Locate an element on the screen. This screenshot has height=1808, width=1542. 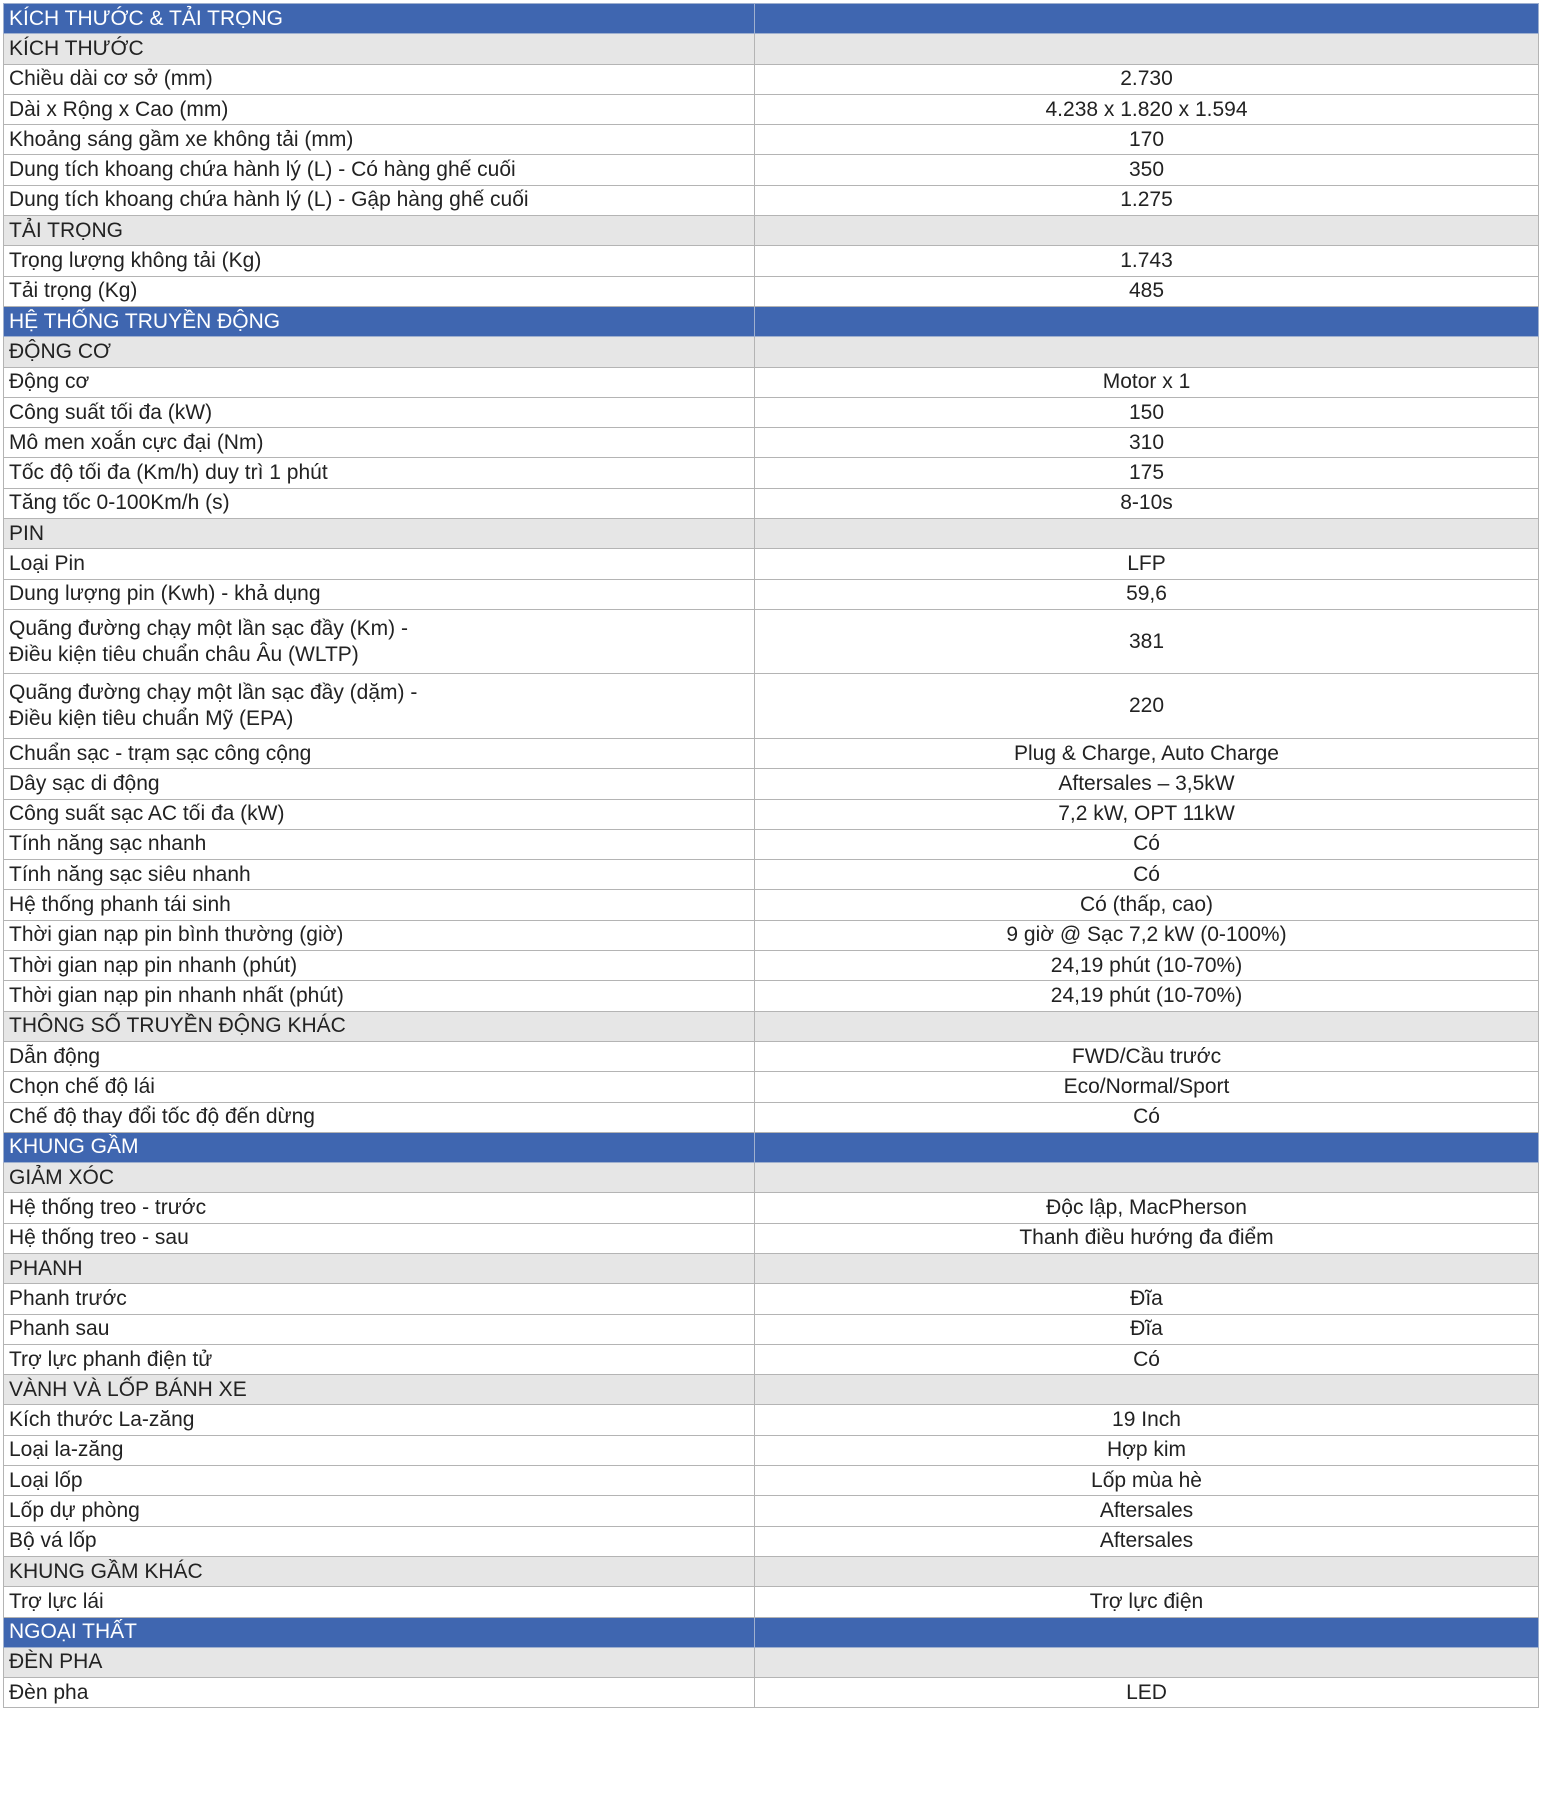
spec-row: Chọn chế độ lái Eco/Normal/Sport is located at coordinates (771, 1087).